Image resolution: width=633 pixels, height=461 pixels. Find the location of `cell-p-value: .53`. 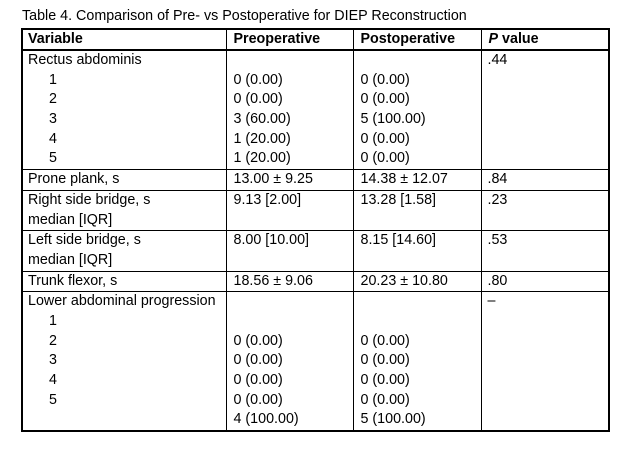

cell-p-value: .53 is located at coordinates (545, 251).